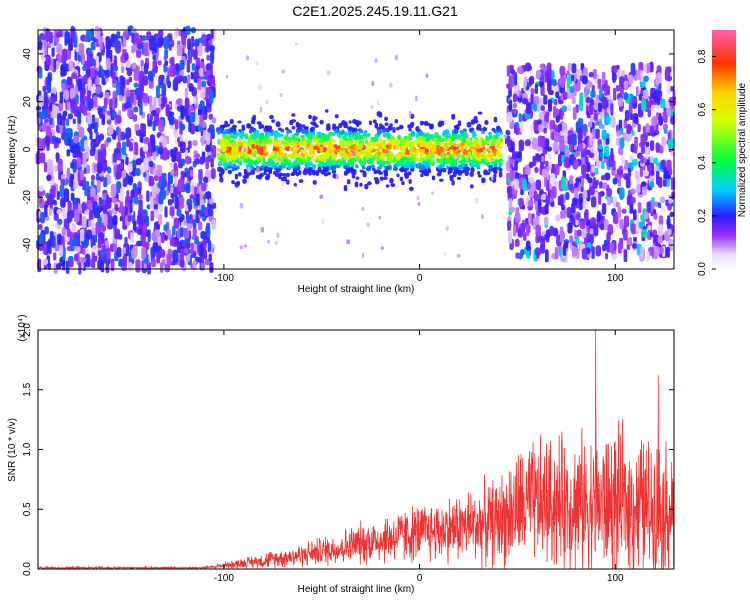 This screenshot has width=750, height=600. Describe the element at coordinates (224, 578) in the screenshot. I see `x-tick-label: -100` at that location.